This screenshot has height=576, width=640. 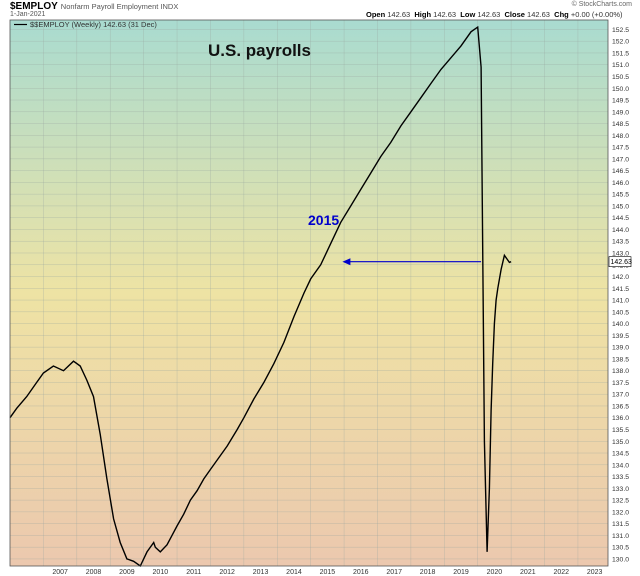 I want to click on close-value: 142.63, so click(x=538, y=14).